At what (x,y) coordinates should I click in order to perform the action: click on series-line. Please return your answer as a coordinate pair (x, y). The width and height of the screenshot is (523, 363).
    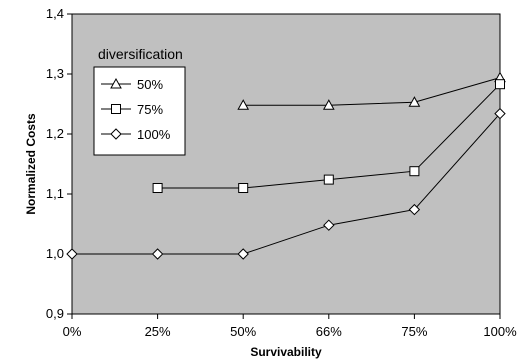
    Looking at the image, I should click on (372, 91).